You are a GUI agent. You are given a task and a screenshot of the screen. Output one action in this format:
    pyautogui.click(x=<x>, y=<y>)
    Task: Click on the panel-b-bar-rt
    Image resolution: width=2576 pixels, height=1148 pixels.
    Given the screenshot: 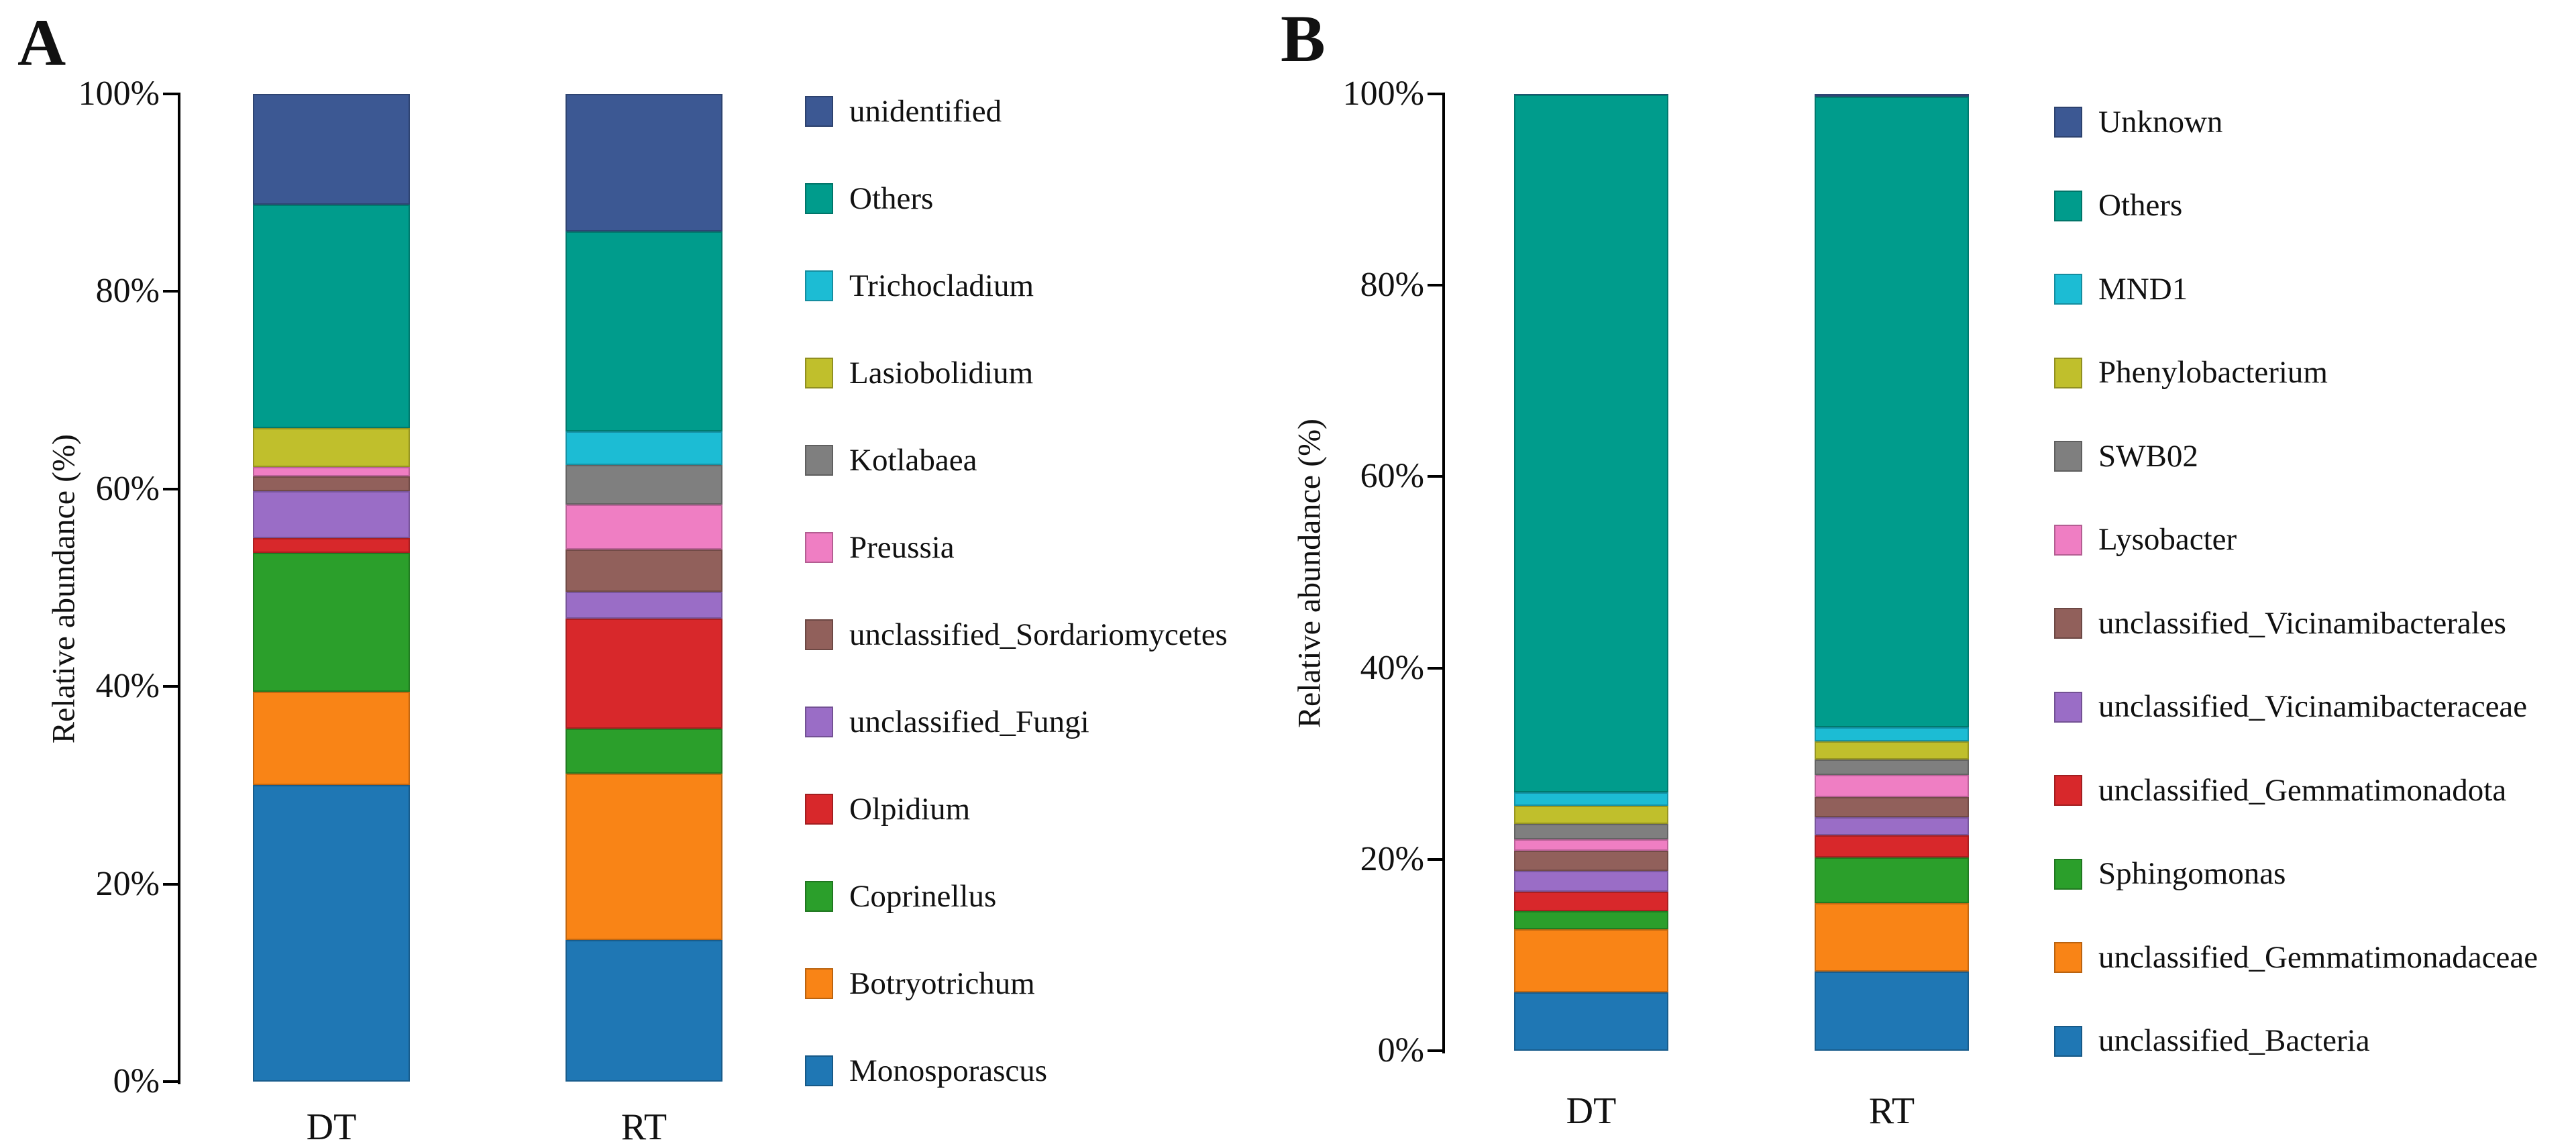 What is the action you would take?
    pyautogui.click(x=1892, y=572)
    